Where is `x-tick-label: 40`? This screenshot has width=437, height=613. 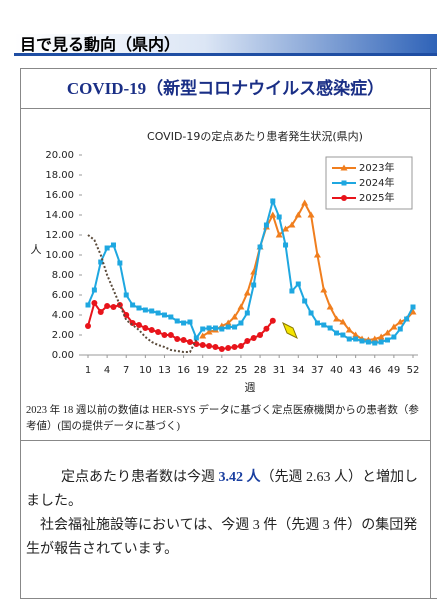 x-tick-label: 40 is located at coordinates (336, 370).